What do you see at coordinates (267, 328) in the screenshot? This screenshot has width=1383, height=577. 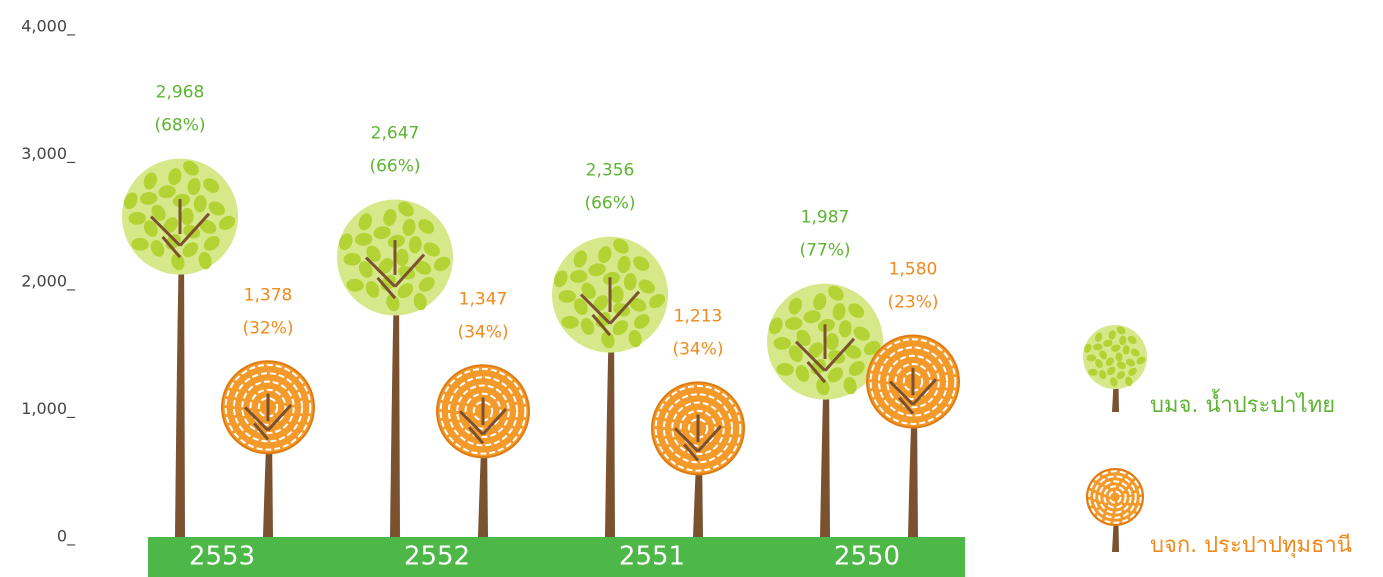 I see `share-label: (32%)` at bounding box center [267, 328].